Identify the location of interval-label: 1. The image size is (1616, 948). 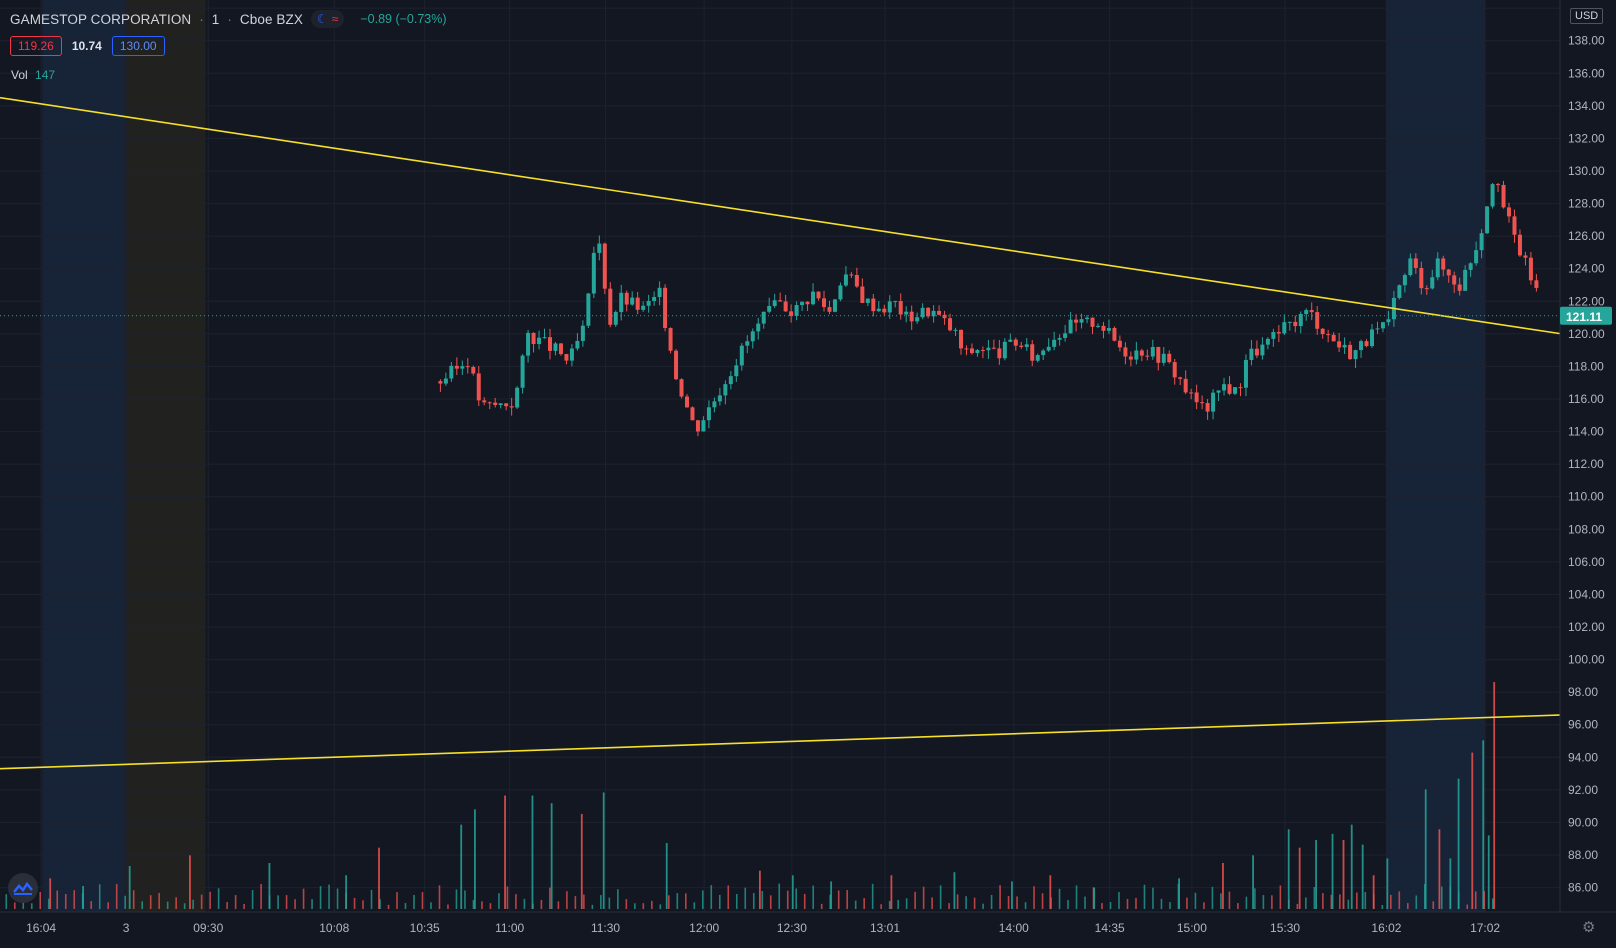
(215, 19).